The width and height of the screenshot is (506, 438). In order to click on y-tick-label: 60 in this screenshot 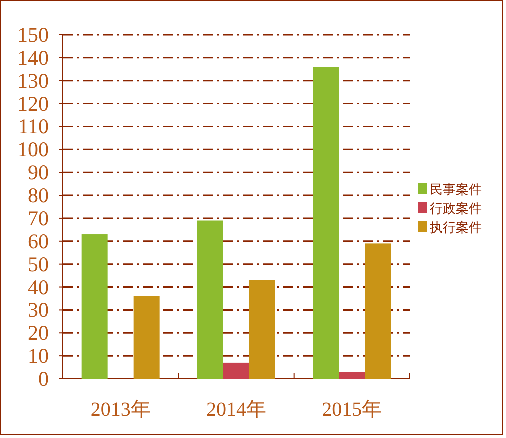, I will do `click(38, 241)`.